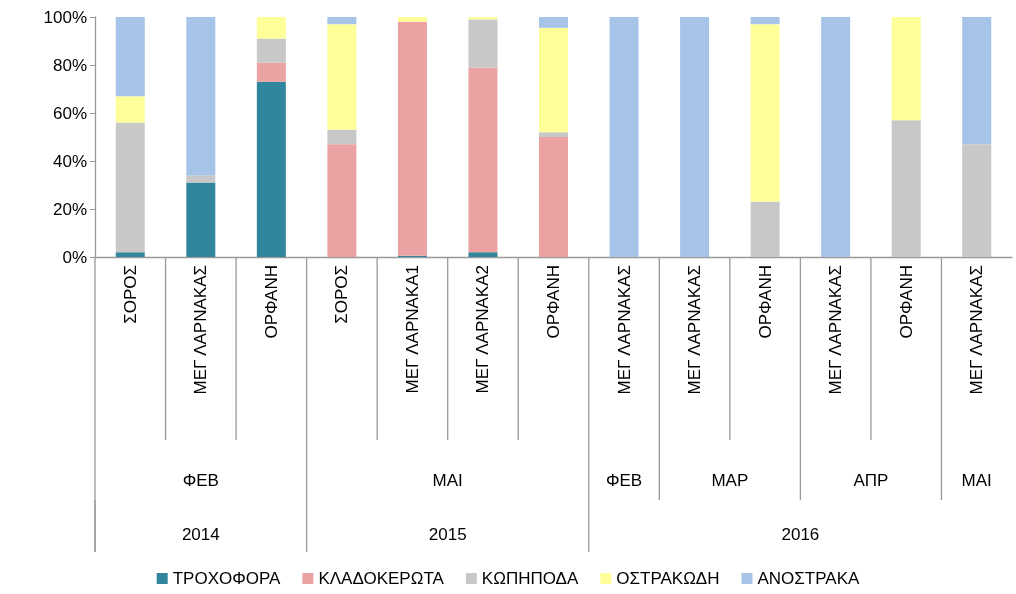 The height and width of the screenshot is (594, 1016). What do you see at coordinates (530, 578) in the screenshot?
I see `legend-label: ΚΩΠΗΠΟΔΑ` at bounding box center [530, 578].